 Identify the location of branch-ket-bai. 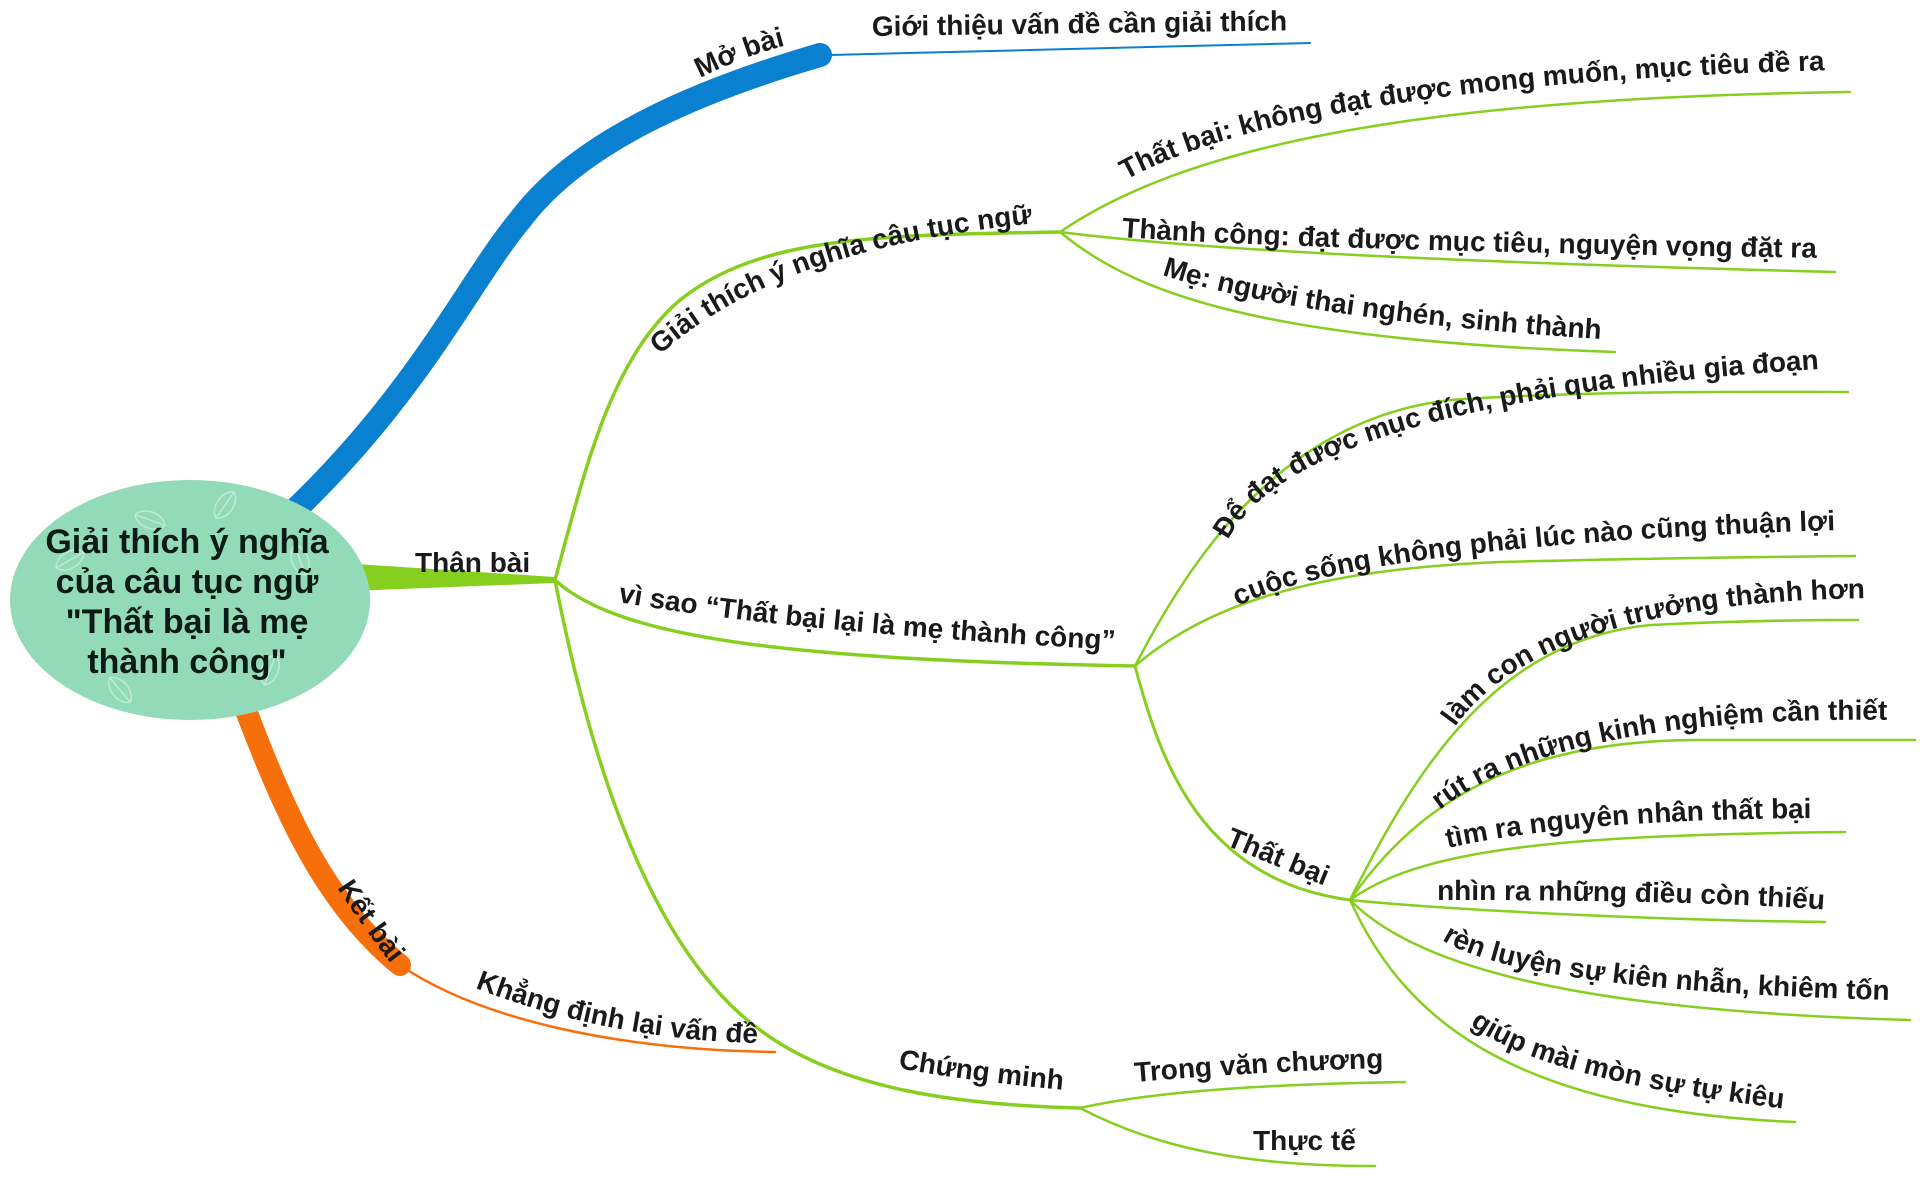
(503, 869).